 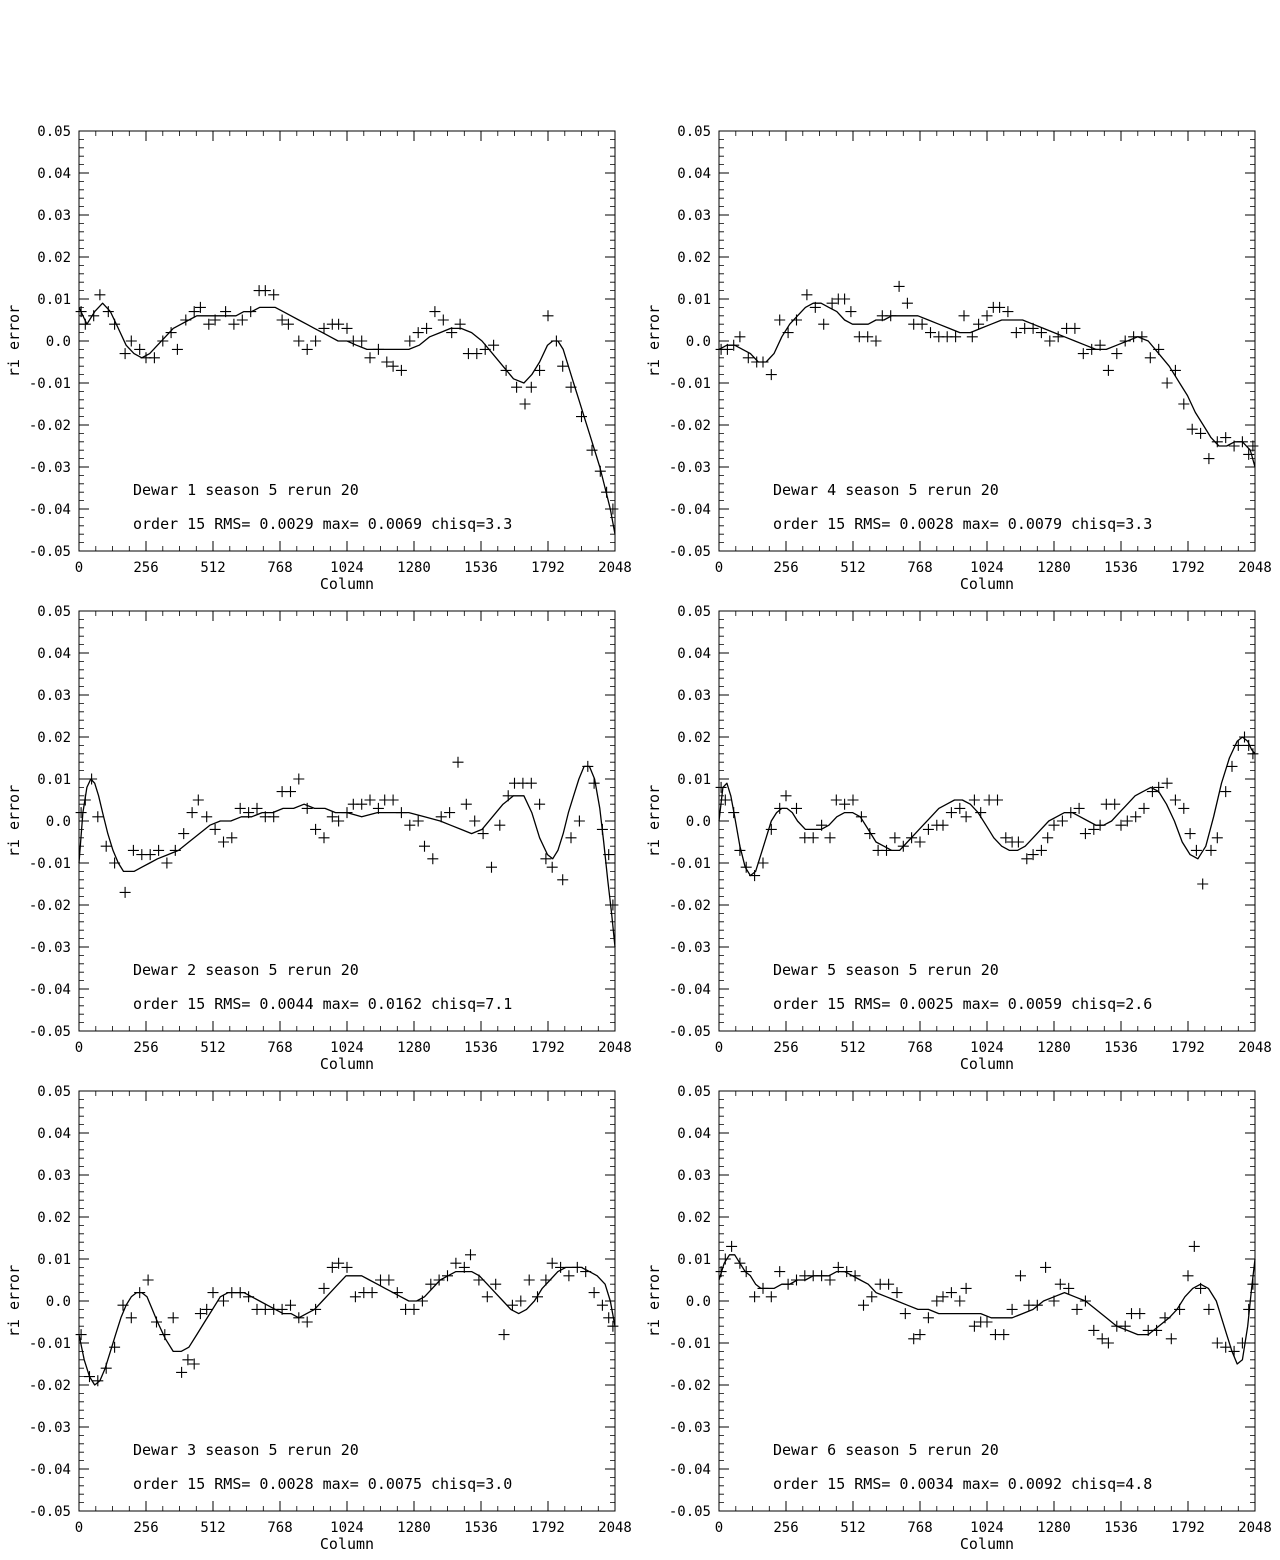 What do you see at coordinates (145, 568) in the screenshot?
I see `x-tick-label: 256` at bounding box center [145, 568].